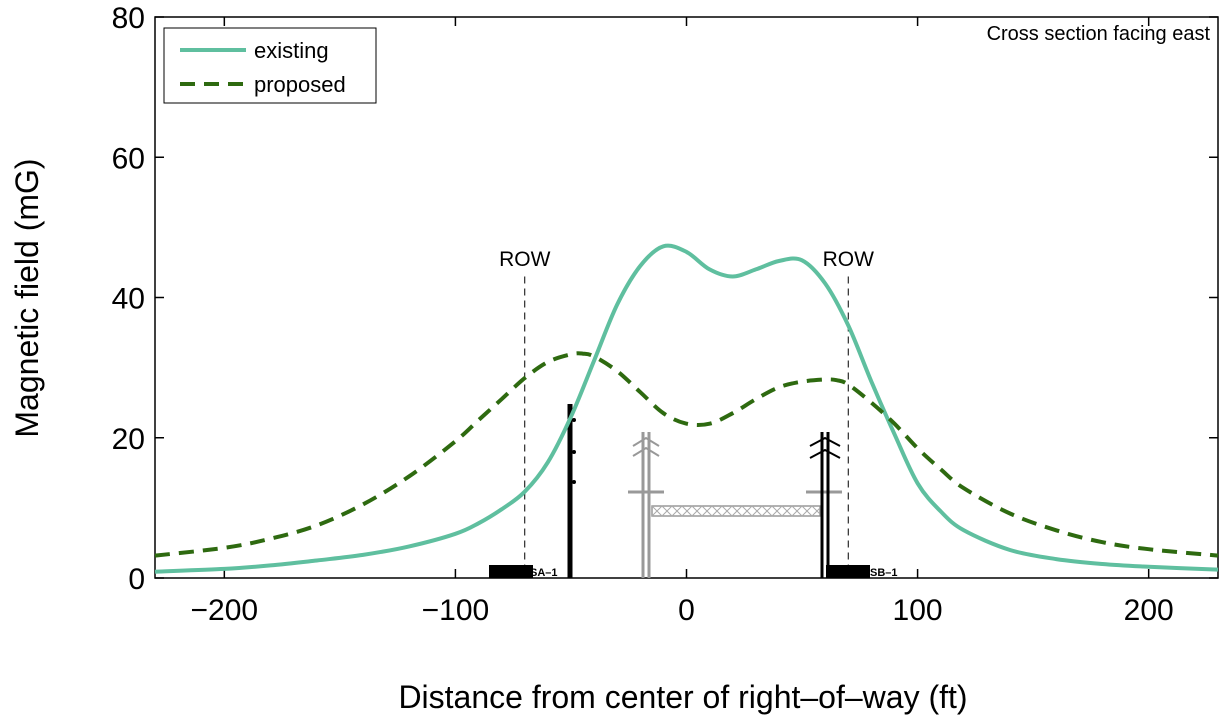 This screenshot has height=721, width=1225. I want to click on y-tick-label: 0, so click(136, 579).